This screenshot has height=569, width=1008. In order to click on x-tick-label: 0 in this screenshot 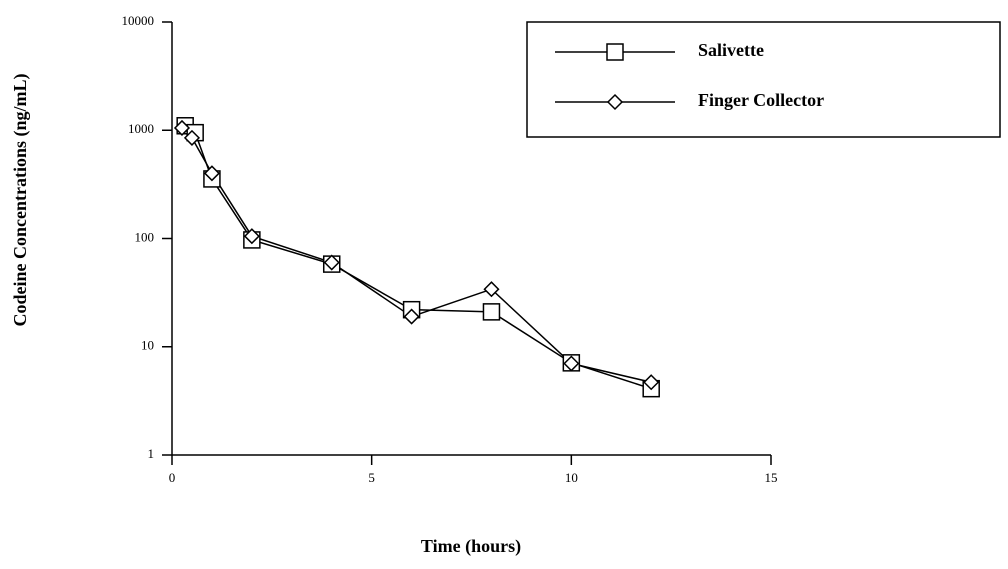, I will do `click(172, 477)`.